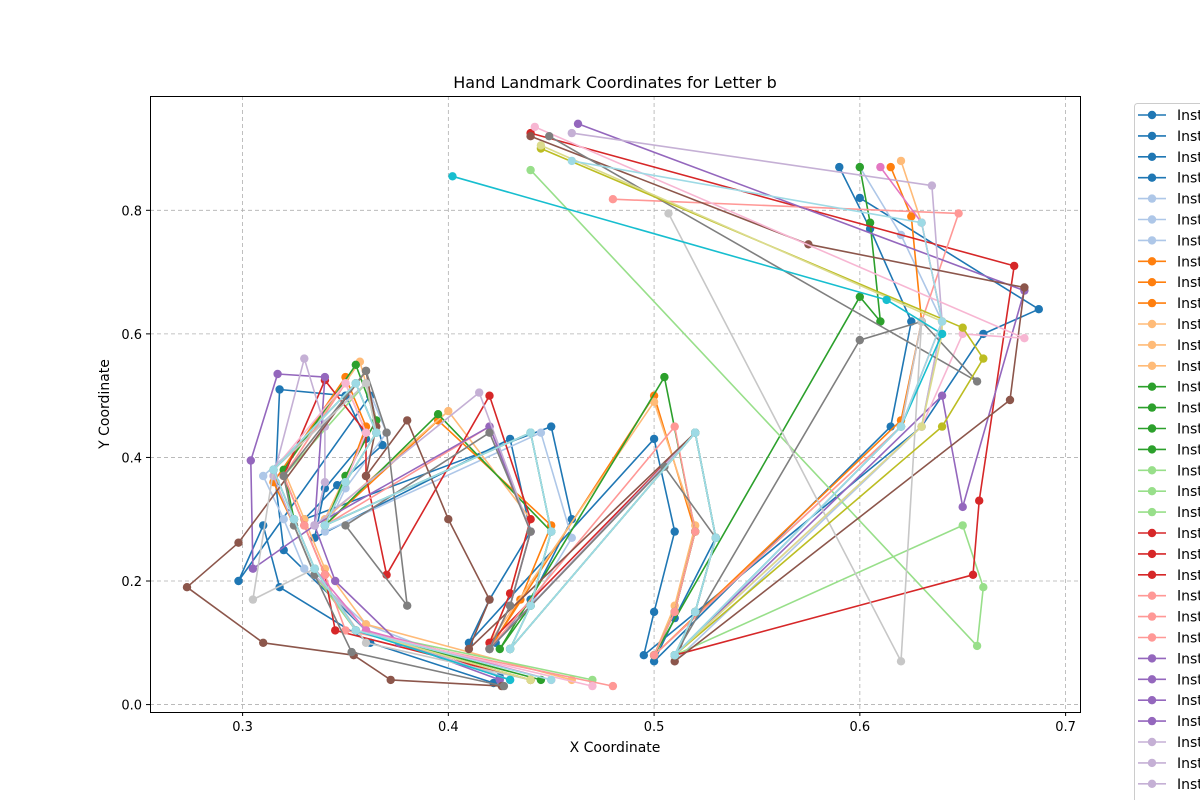  I want to click on x-tick-label: 0.4, so click(448, 727).